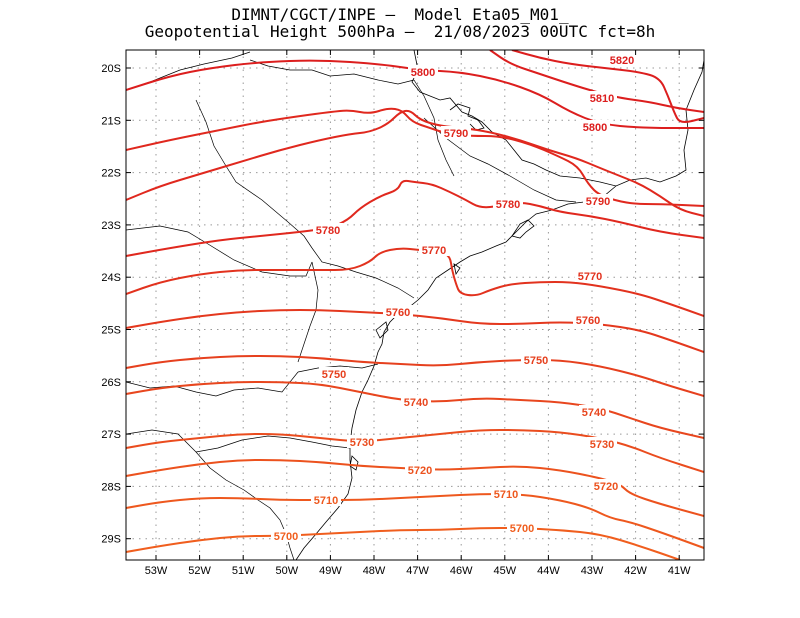 The image size is (800, 618). I want to click on lon-tick-label: 49W, so click(330, 571).